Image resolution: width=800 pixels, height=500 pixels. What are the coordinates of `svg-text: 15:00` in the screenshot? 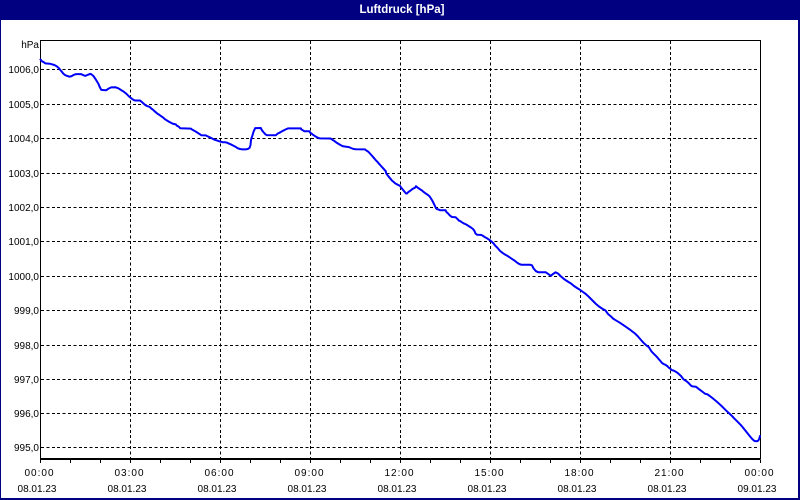 It's located at (489, 473).